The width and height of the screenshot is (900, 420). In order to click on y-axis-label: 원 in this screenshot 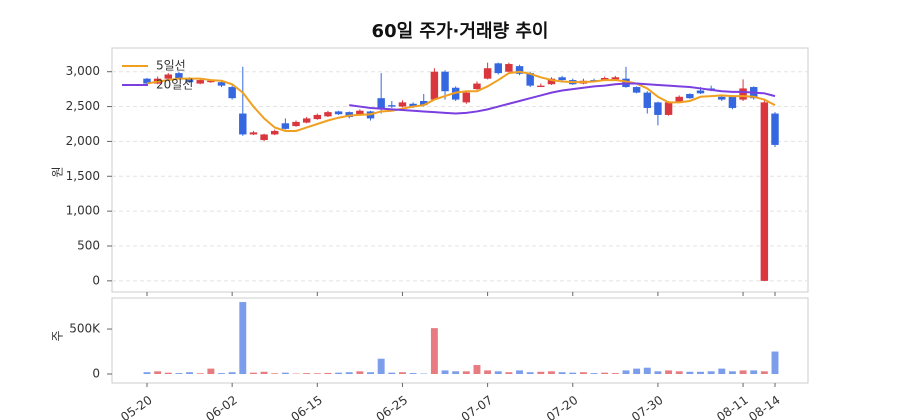, I will do `click(58, 171)`.